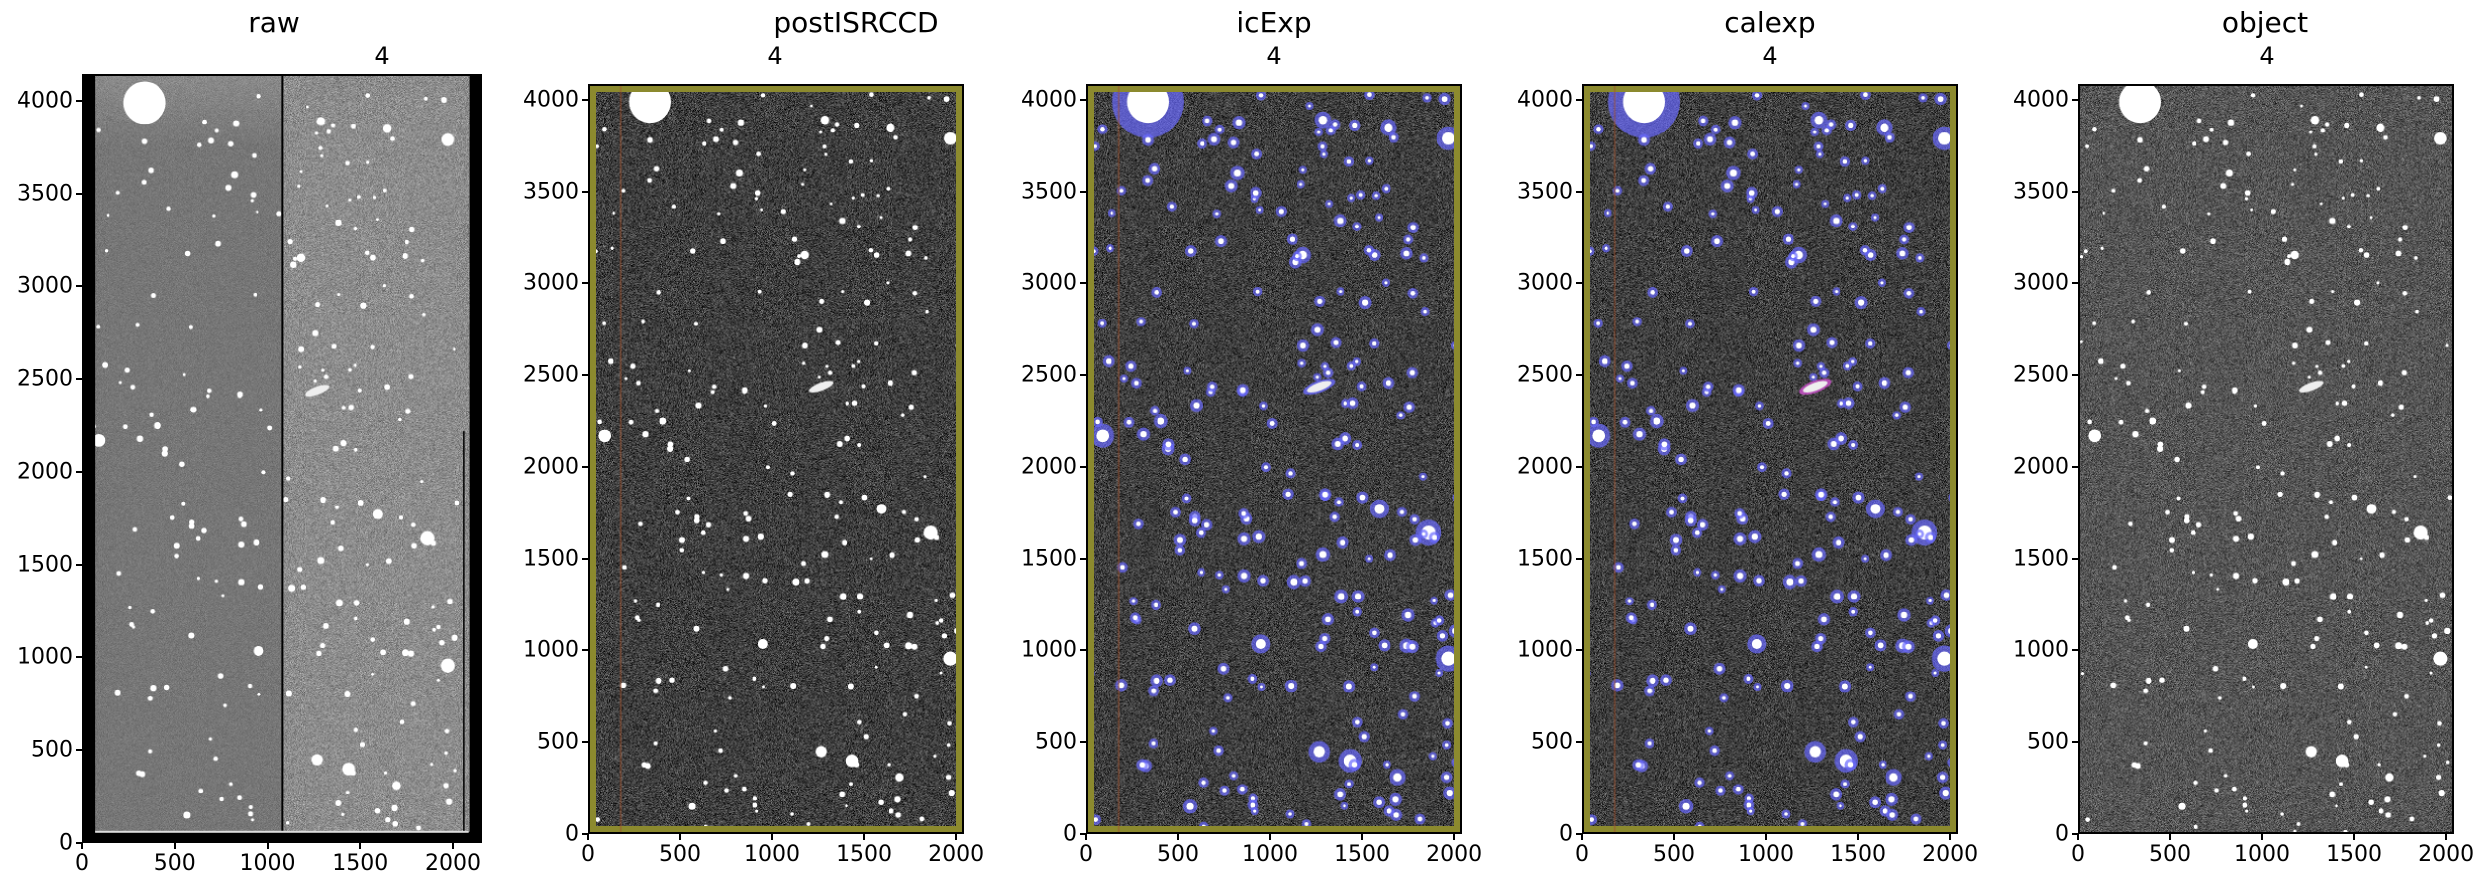 The image size is (2485, 894). Describe the element at coordinates (2041, 650) in the screenshot. I see `y-tick-label: 1000` at that location.